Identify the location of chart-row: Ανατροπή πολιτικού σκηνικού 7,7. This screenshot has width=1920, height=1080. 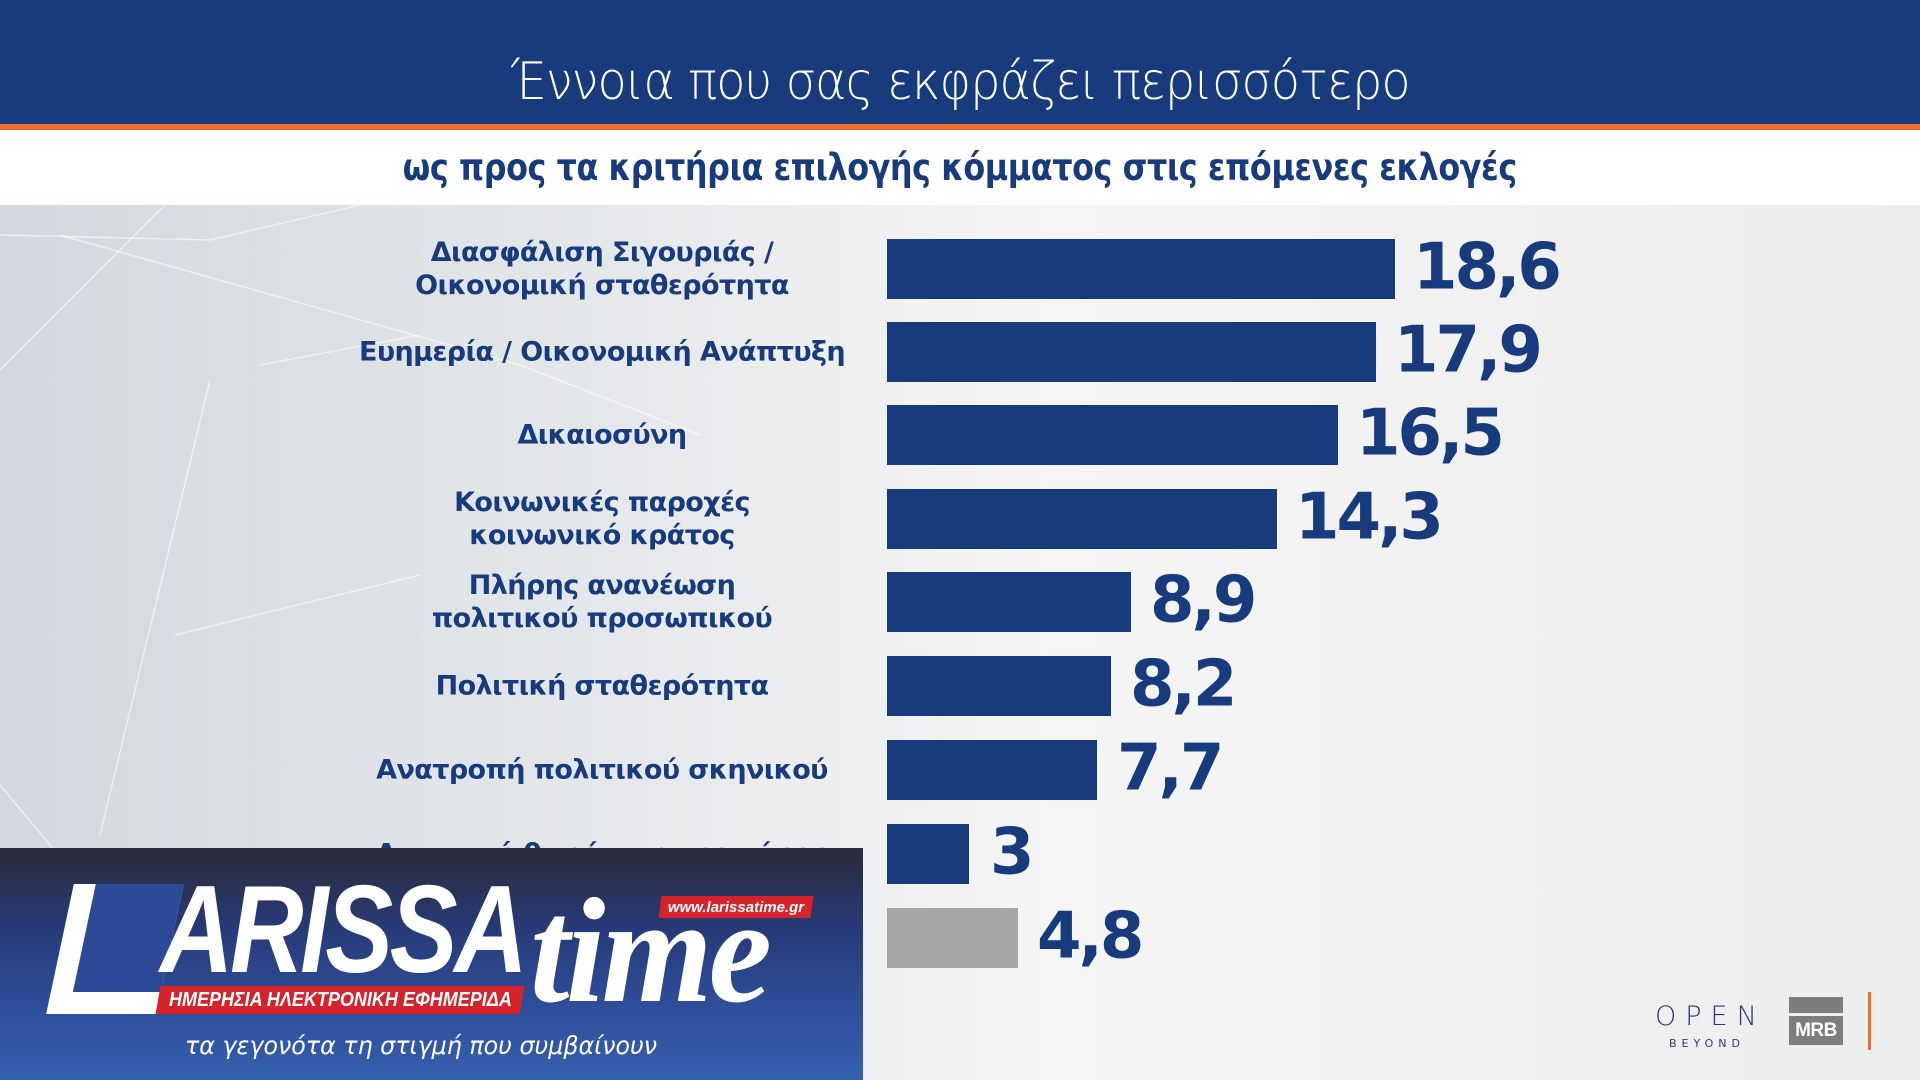
(960, 769).